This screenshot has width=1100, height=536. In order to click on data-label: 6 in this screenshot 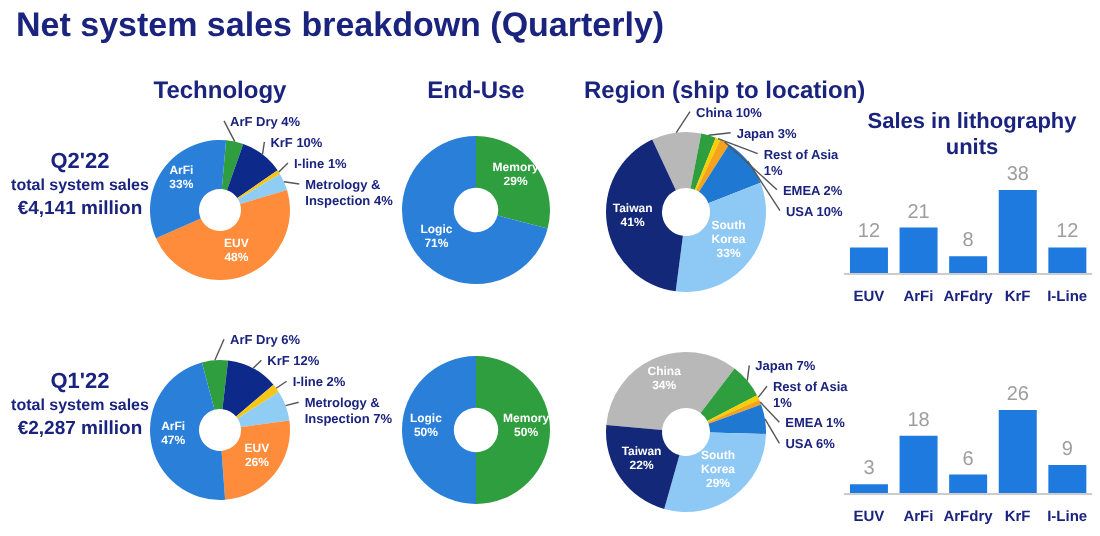, I will do `click(968, 459)`.